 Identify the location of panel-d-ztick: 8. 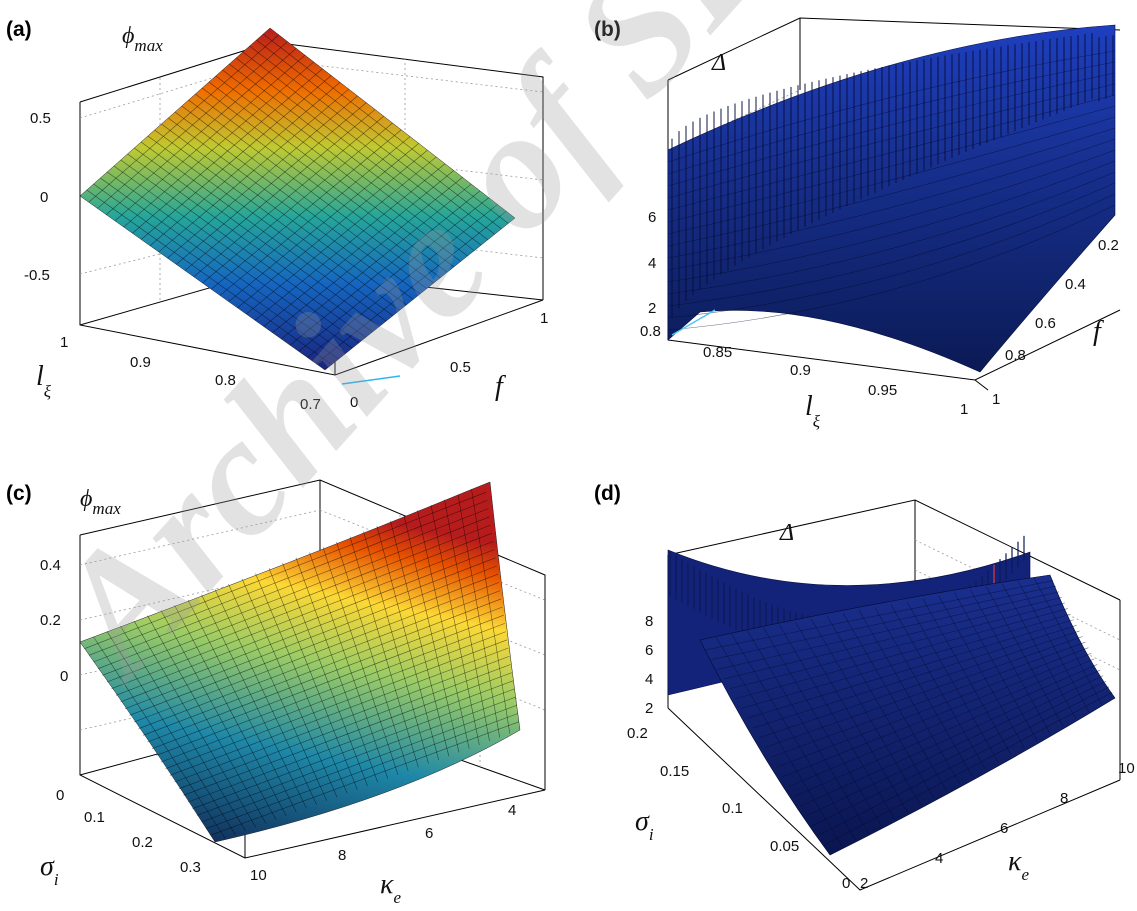
(649, 621).